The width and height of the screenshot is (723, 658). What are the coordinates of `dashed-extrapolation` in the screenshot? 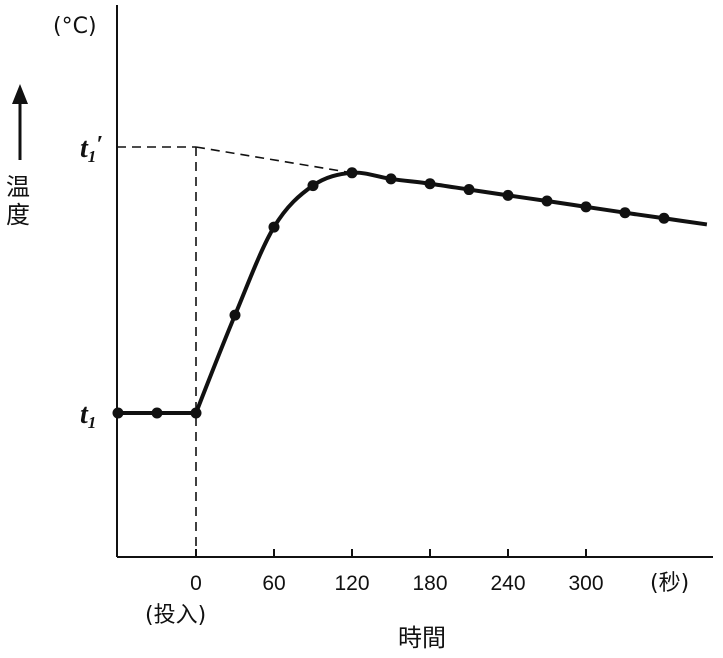 It's located at (274, 160).